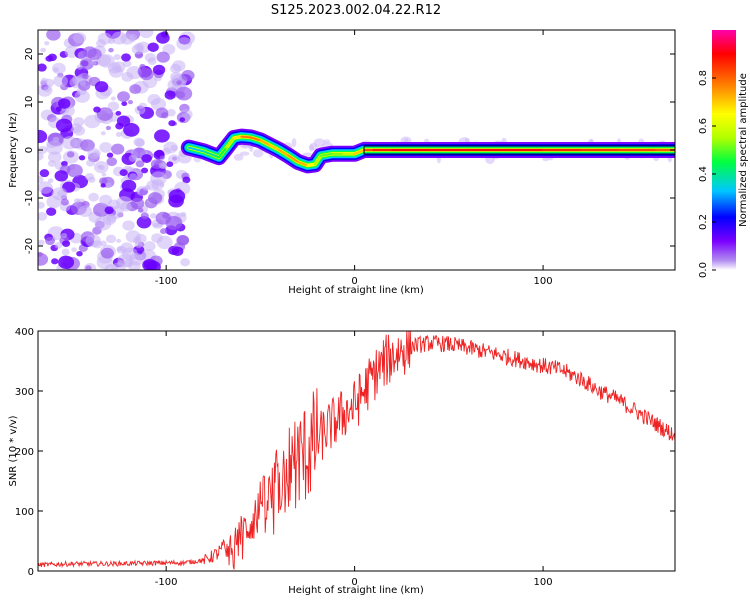 The width and height of the screenshot is (750, 600). Describe the element at coordinates (29, 54) in the screenshot. I see `y-tick-label: 20` at that location.